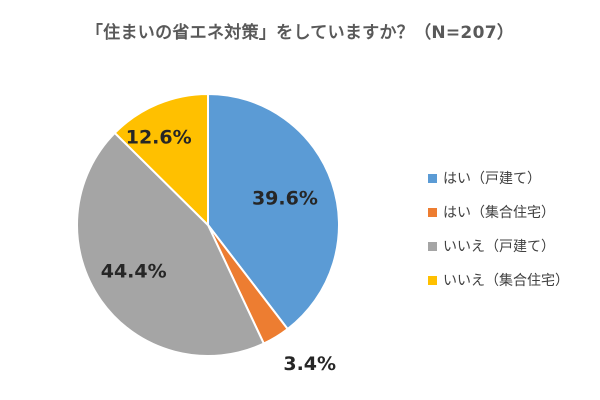  I want to click on legend-label: いいえ（戸建て）, so click(499, 247).